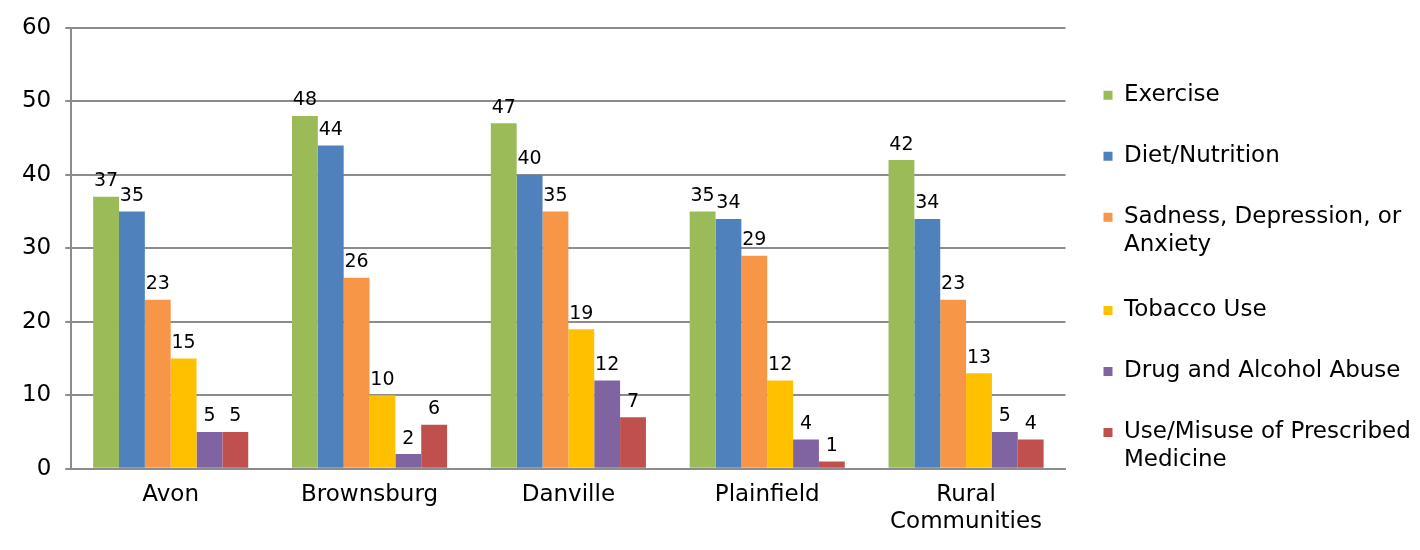 The width and height of the screenshot is (1420, 550). Describe the element at coordinates (330, 127) in the screenshot. I see `data-label: 44` at that location.